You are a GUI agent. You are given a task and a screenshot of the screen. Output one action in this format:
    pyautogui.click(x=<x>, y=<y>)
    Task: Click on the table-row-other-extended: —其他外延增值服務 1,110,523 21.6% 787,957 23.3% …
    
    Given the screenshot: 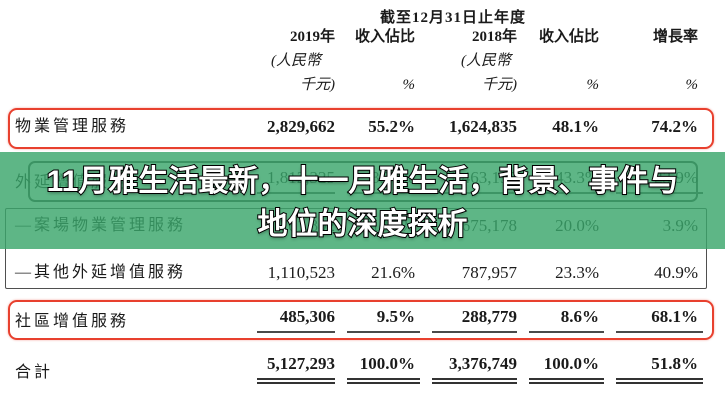 What is the action you would take?
    pyautogui.click(x=351, y=273)
    